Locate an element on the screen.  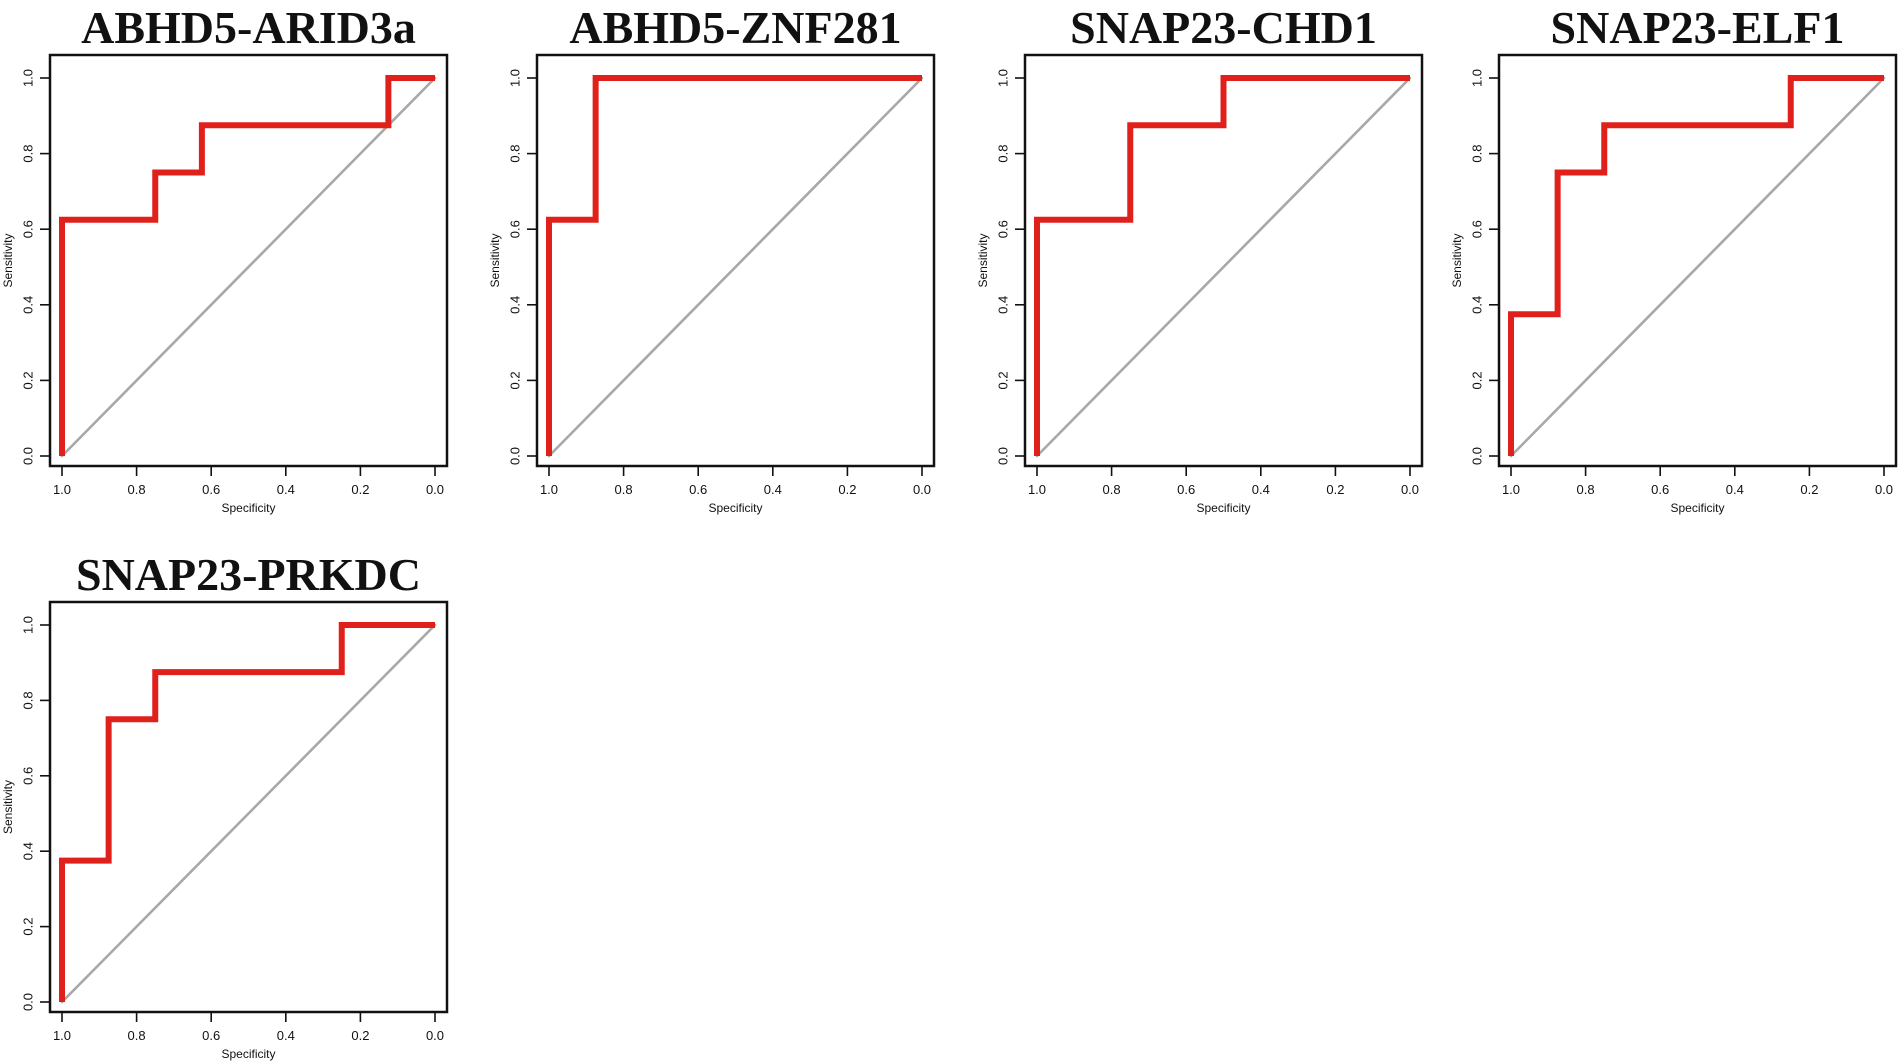
panel-4-roc-curve is located at coordinates (1696, 265).